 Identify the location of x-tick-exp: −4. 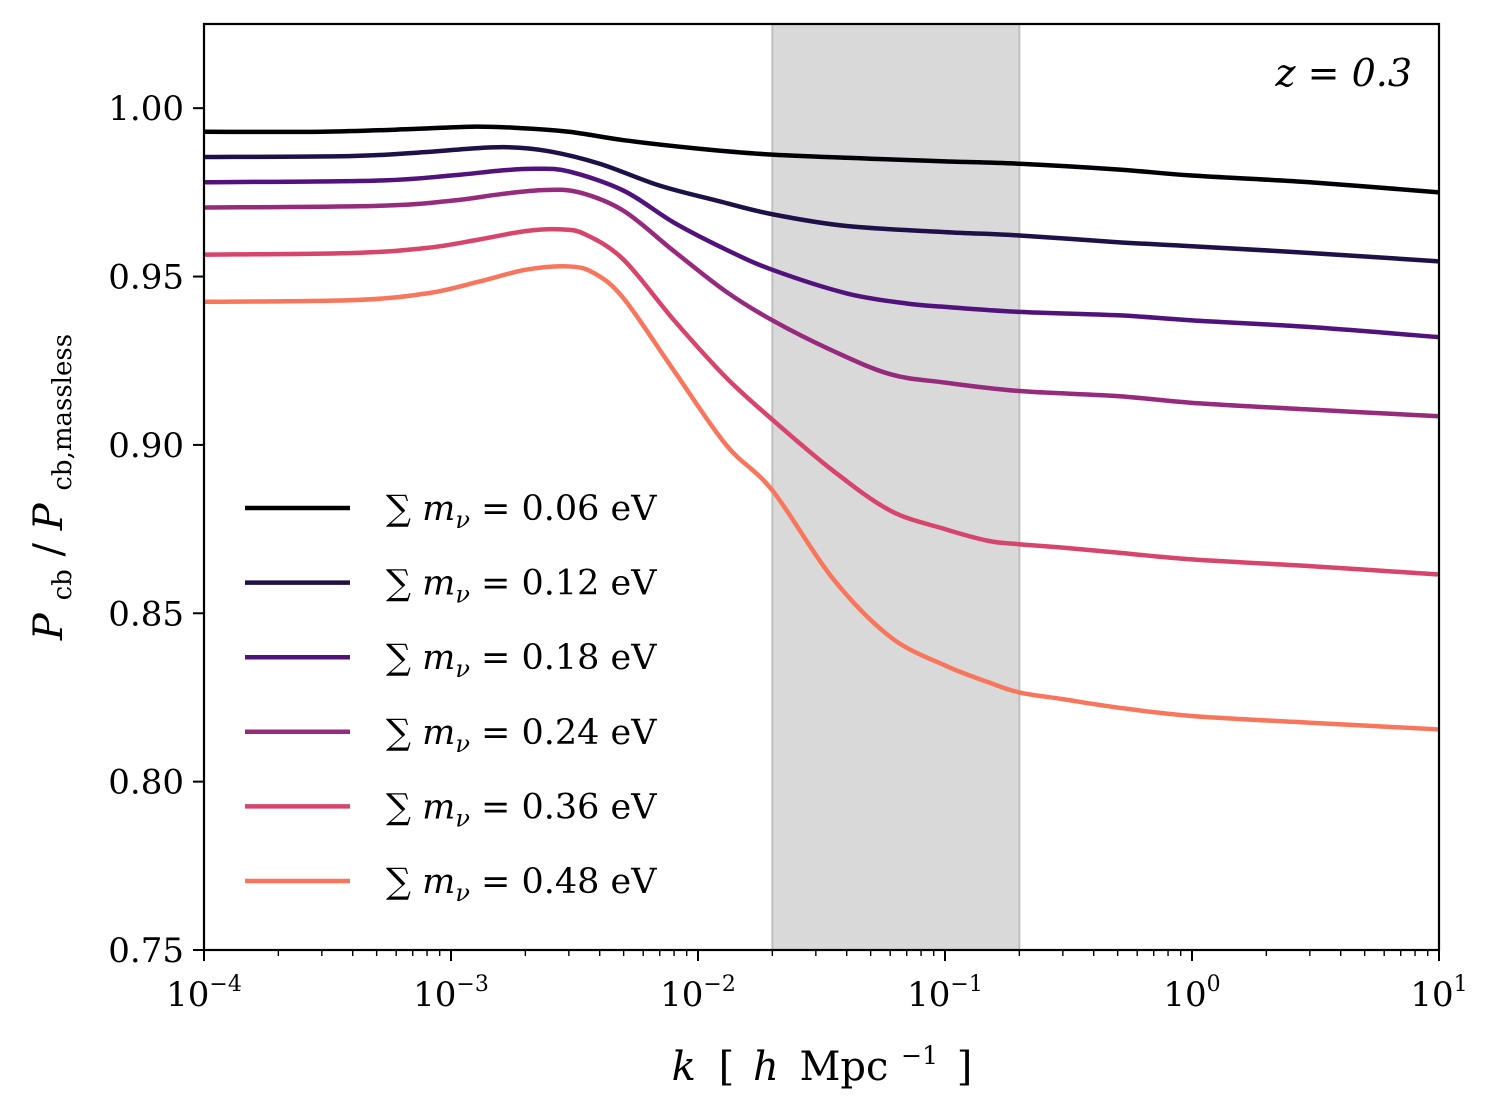
(225, 984).